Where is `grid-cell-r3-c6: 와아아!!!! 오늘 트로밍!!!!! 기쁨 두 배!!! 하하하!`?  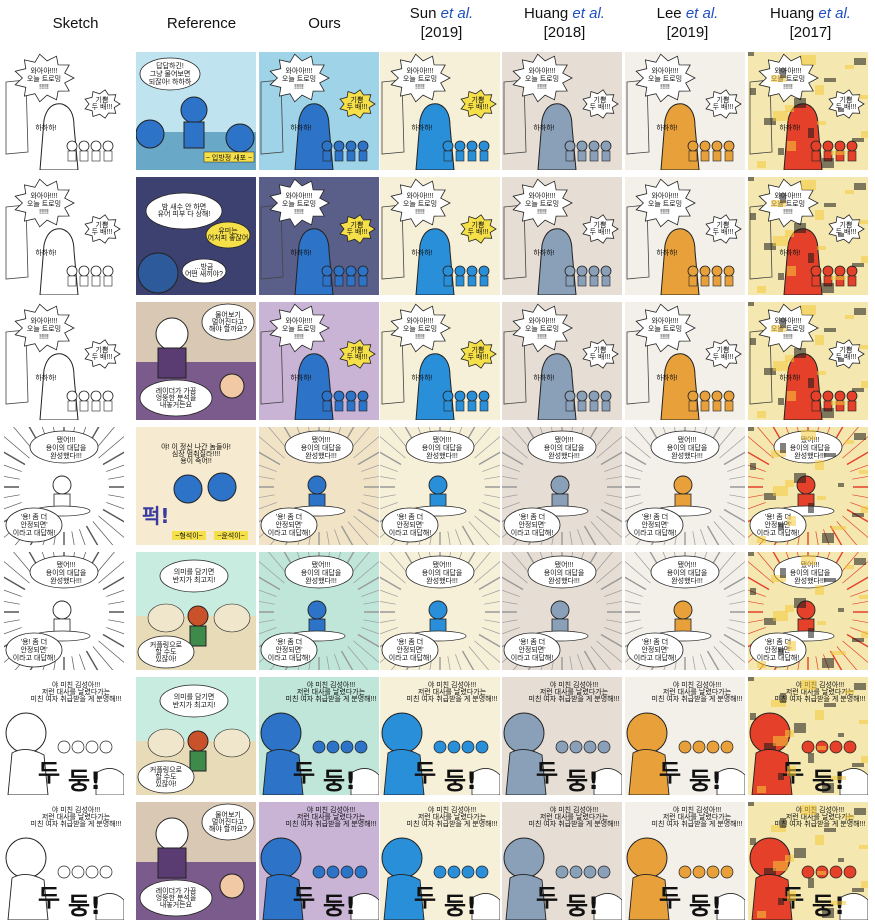 grid-cell-r3-c6: 와아아!!!! 오늘 트로밍!!!!! 기쁨 두 배!!! 하하하! is located at coordinates (686, 361).